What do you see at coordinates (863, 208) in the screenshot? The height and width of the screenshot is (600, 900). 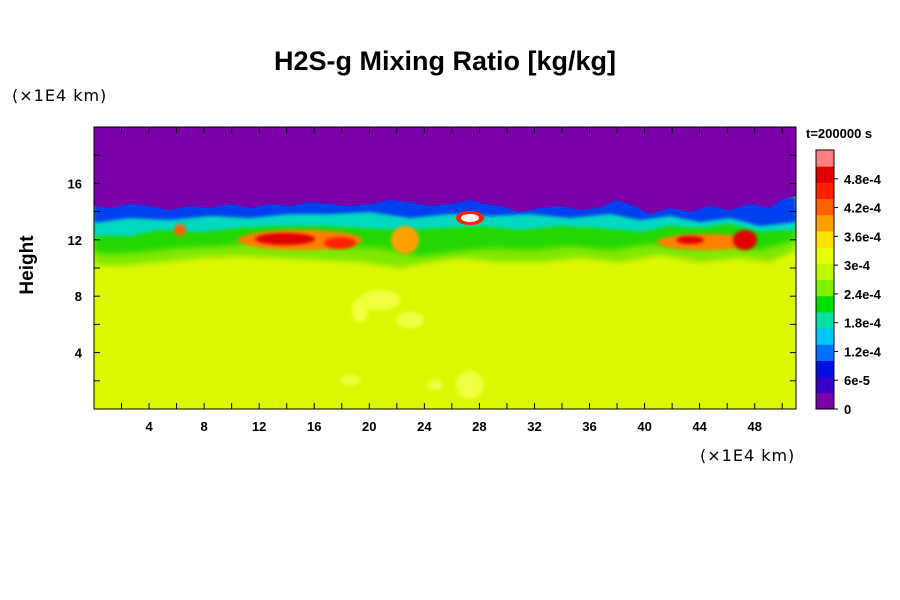 I see `colorbar-tick-label: 4.2e-4` at bounding box center [863, 208].